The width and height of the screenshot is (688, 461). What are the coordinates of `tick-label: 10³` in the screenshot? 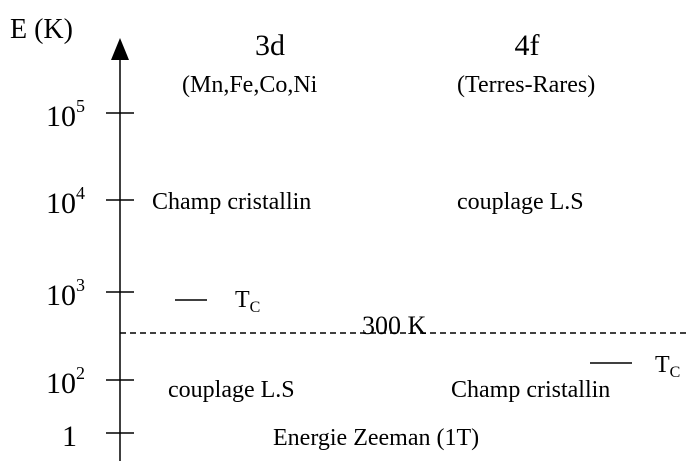 It's located at (65, 293).